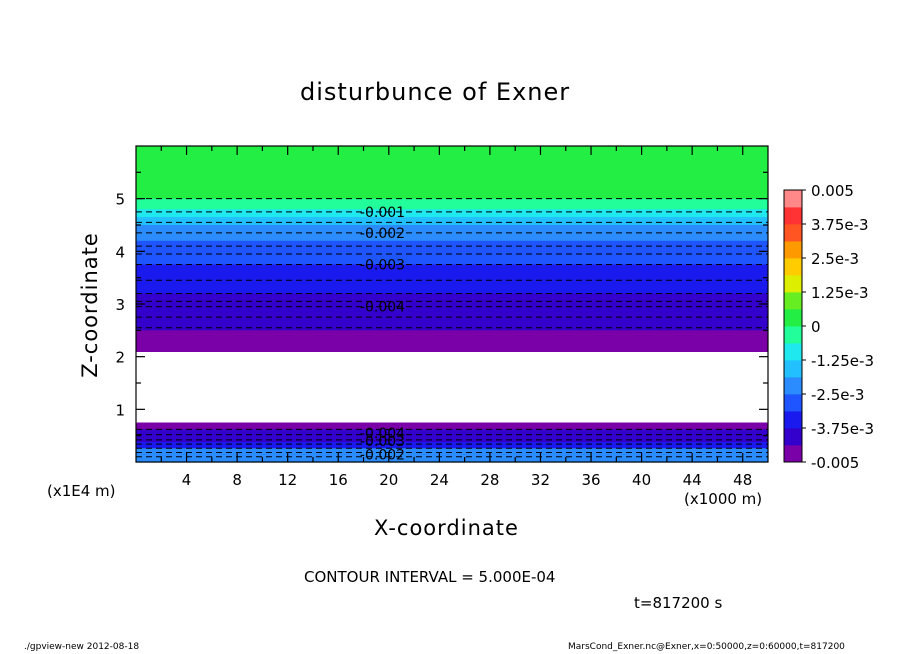 The image size is (904, 654). What do you see at coordinates (837, 395) in the screenshot?
I see `colorbar-label: -2.5e-3` at bounding box center [837, 395].